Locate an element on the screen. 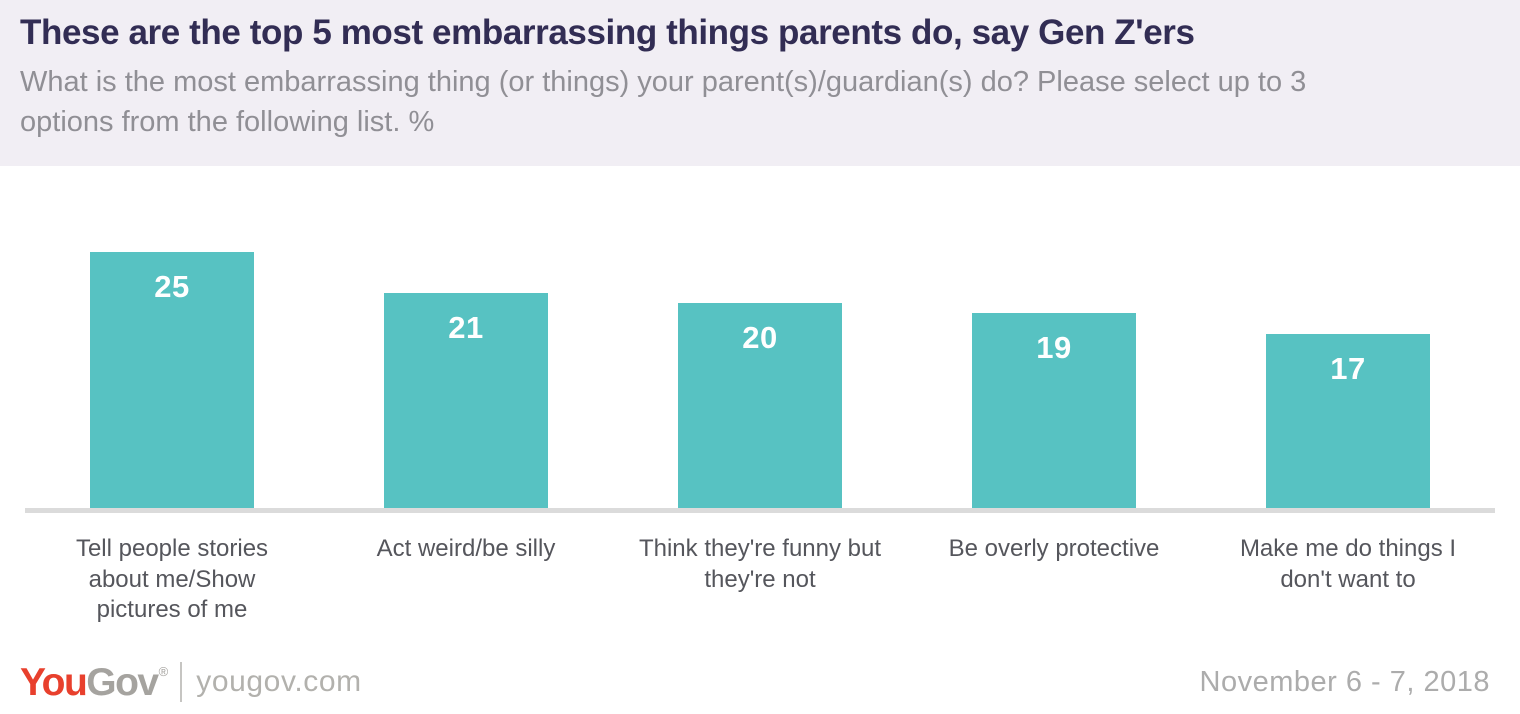 The image size is (1520, 714). yougov-url: yougov.com is located at coordinates (279, 681).